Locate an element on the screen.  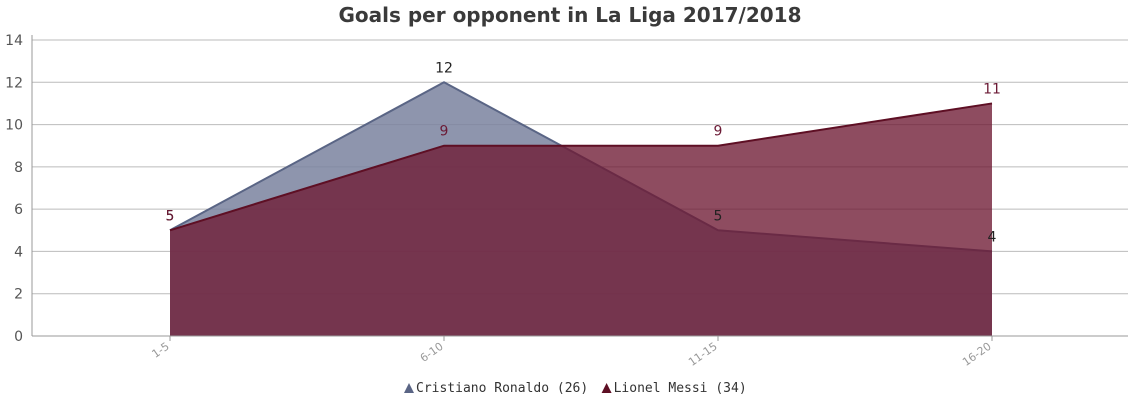
legend-label: Cristiano Ronaldo (26) is located at coordinates (502, 388).